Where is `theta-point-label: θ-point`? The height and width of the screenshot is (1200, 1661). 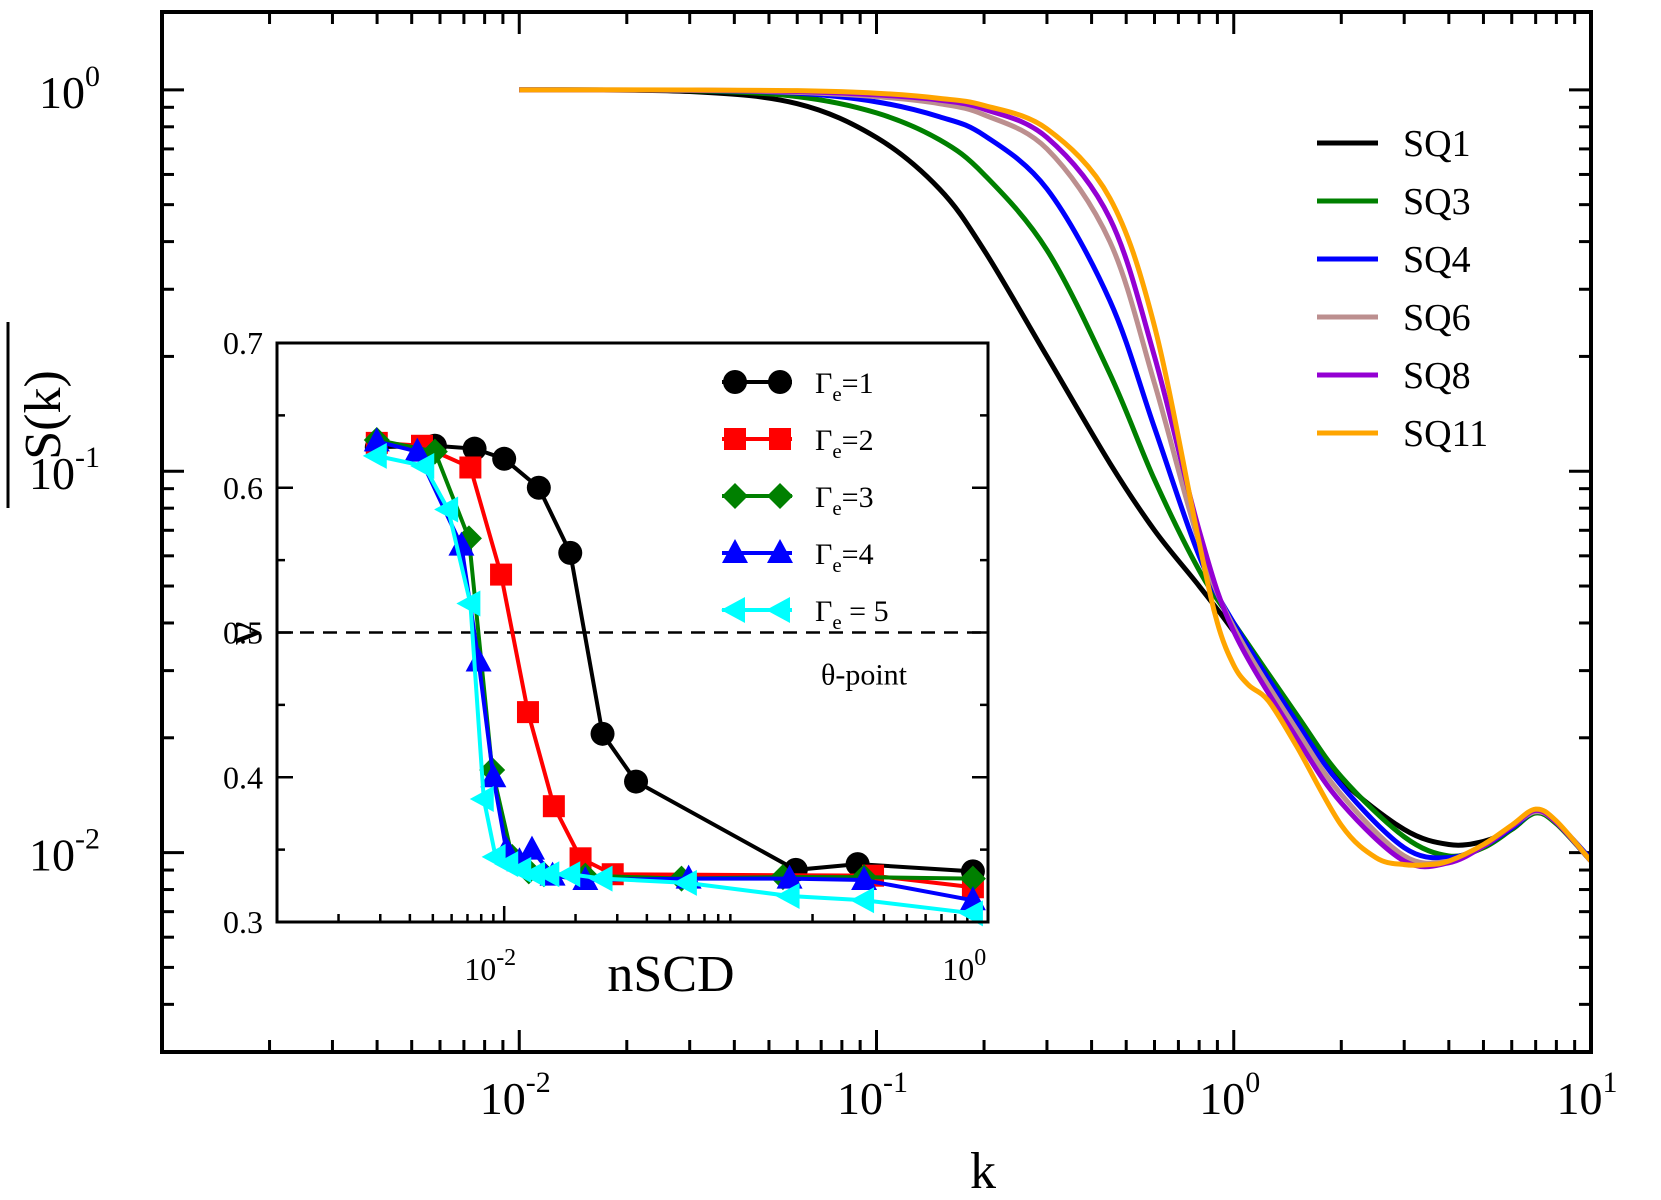
theta-point-label: θ-point is located at coordinates (864, 675).